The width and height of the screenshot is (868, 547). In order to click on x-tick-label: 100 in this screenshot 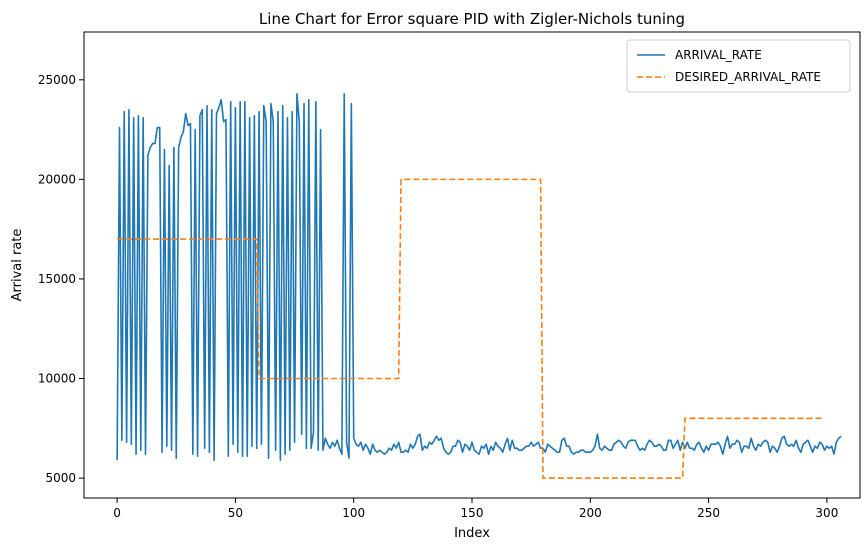, I will do `click(353, 513)`.